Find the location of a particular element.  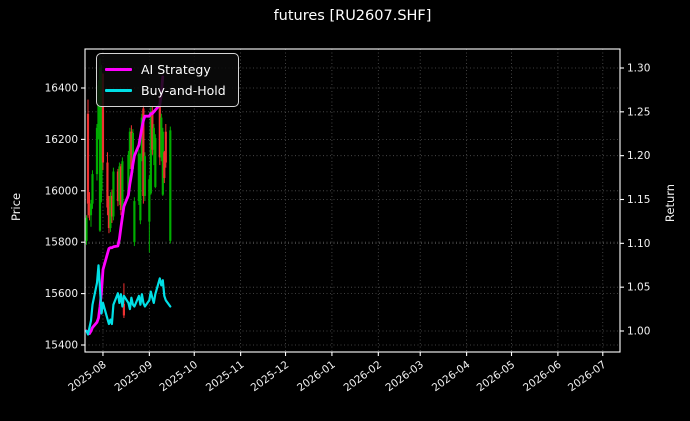

x-tick-label: 2025-12 is located at coordinates (270, 376).